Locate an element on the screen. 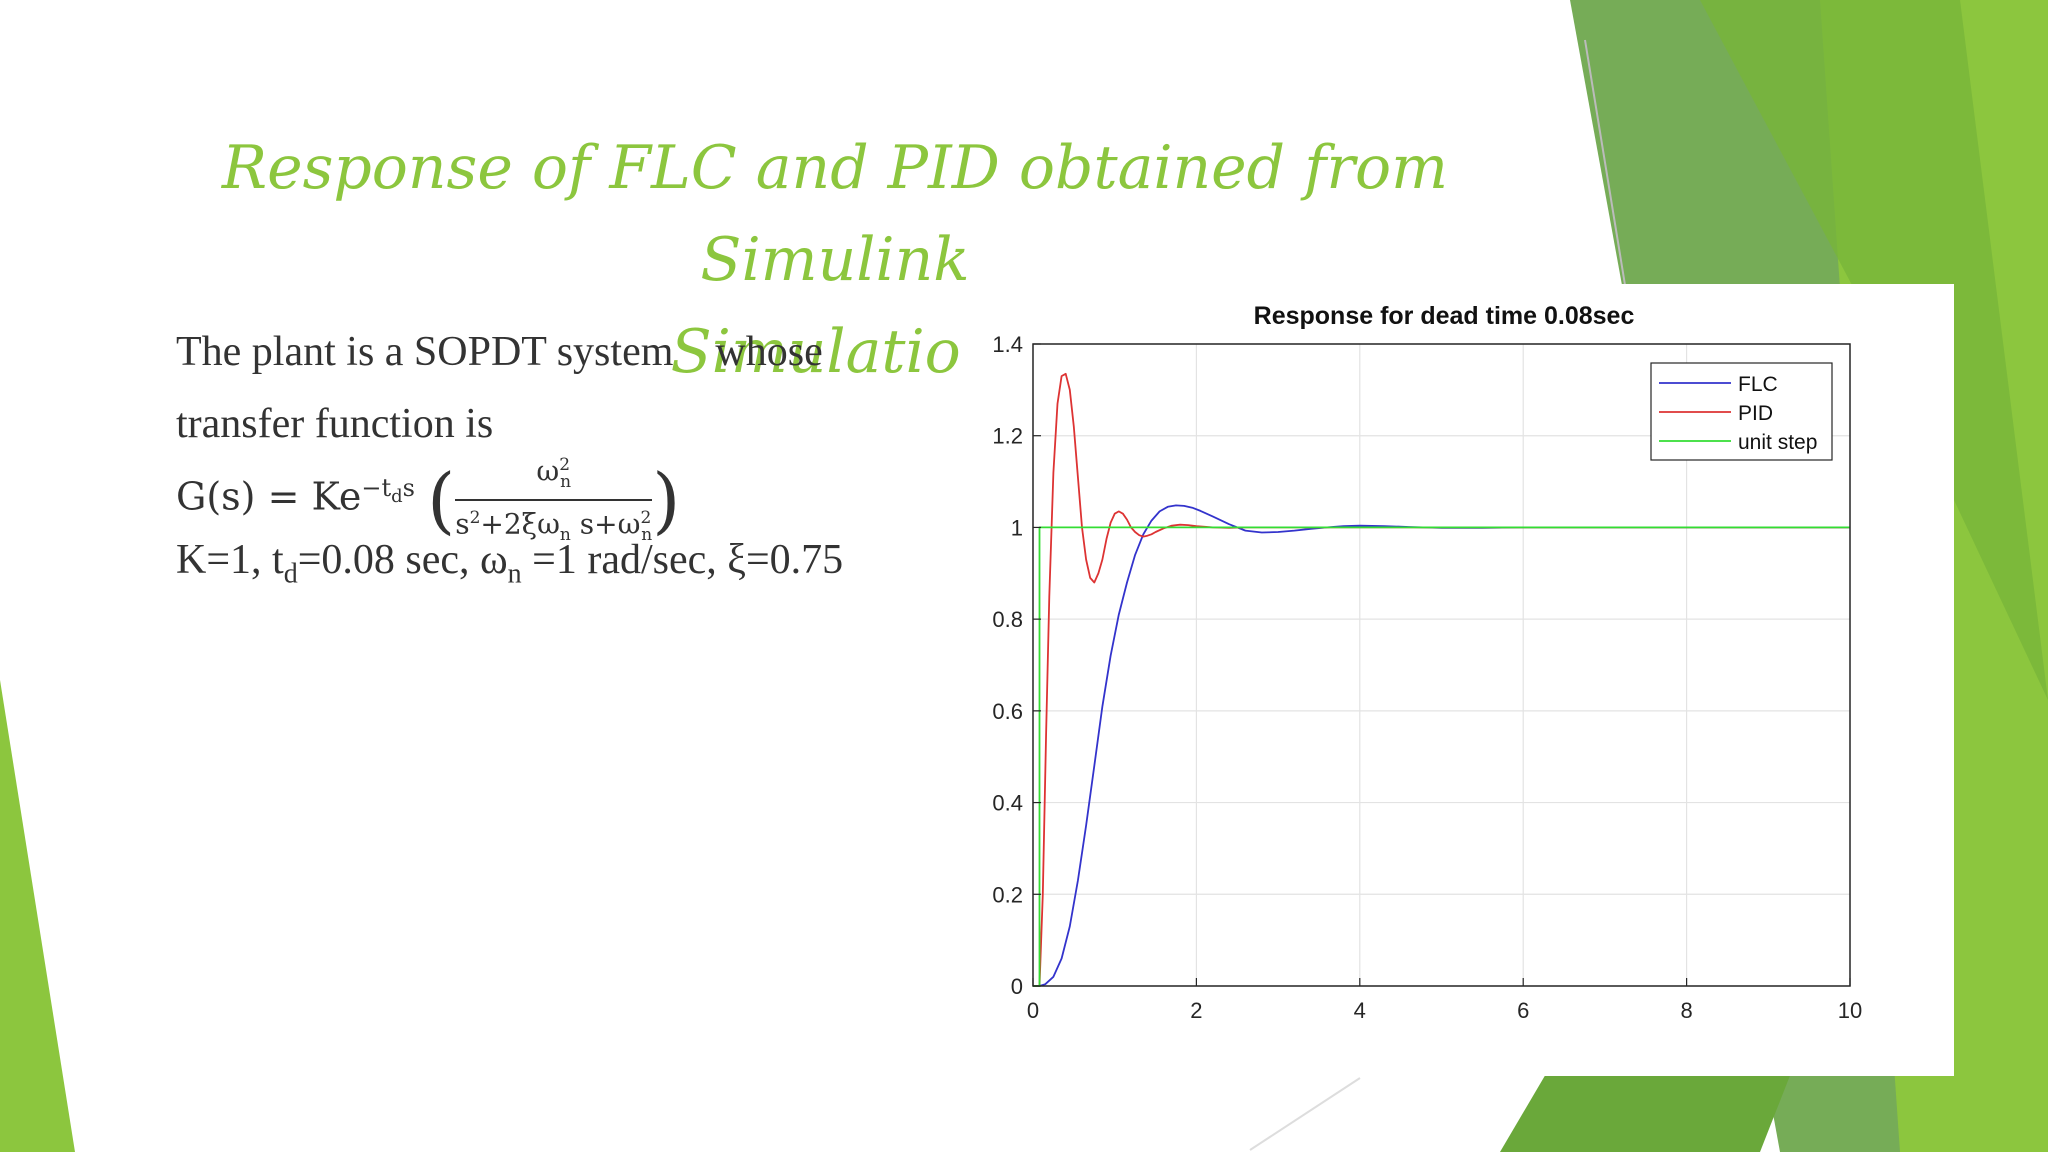 The image size is (2048, 1152). paren-open: ( is located at coordinates (441, 499).